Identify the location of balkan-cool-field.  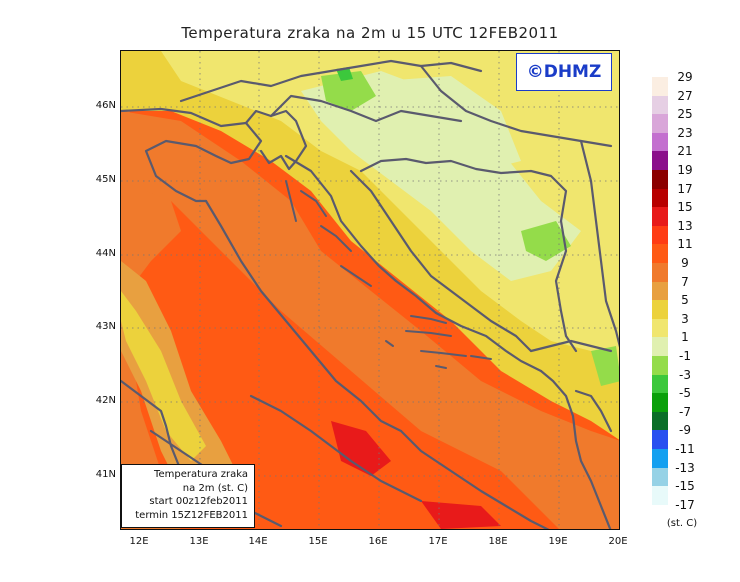
(441, 176).